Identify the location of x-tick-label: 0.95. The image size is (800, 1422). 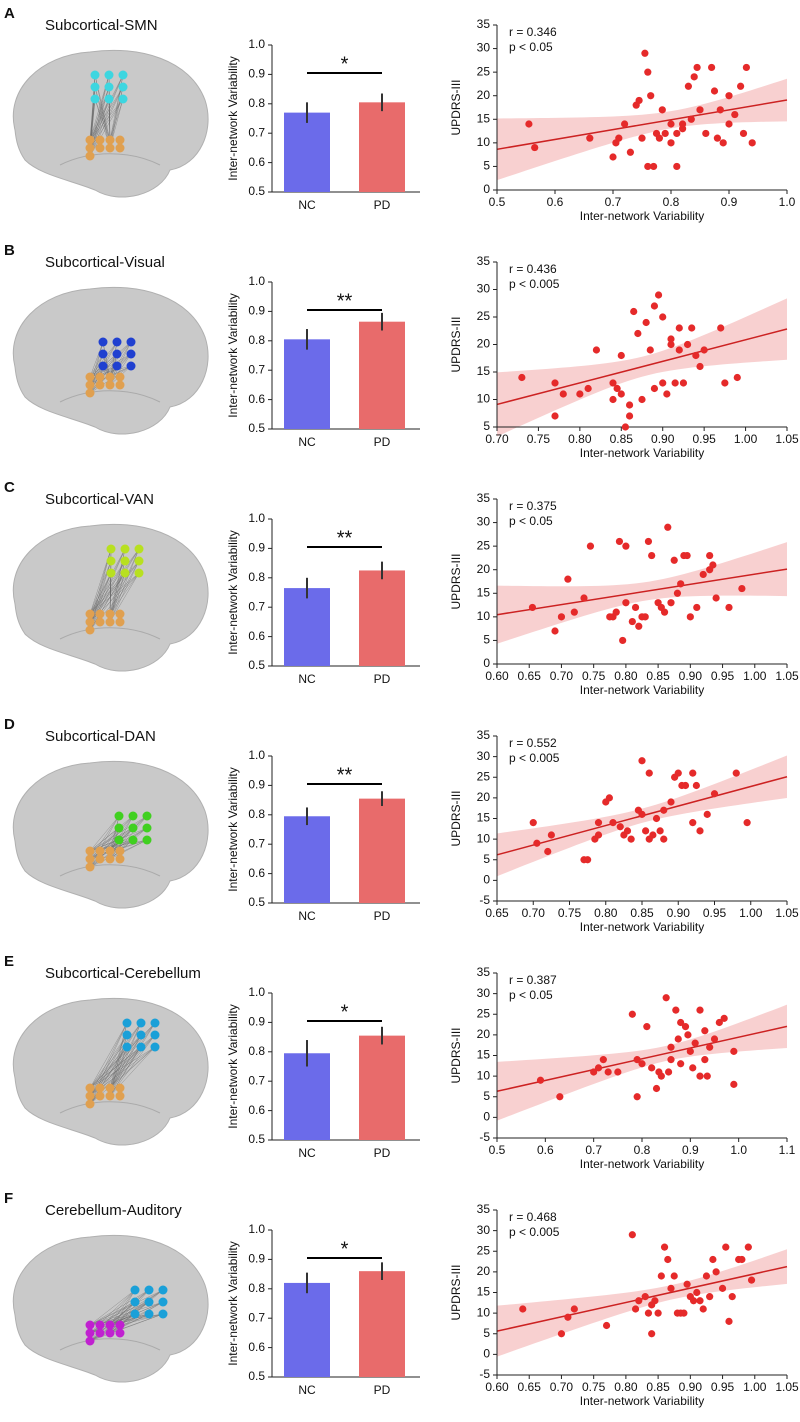
(704, 439).